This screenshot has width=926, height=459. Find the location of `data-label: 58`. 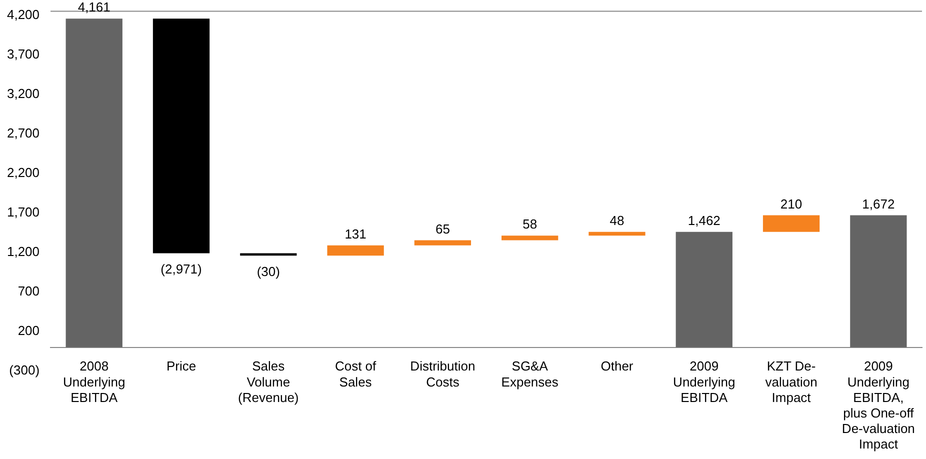

data-label: 58 is located at coordinates (530, 224).